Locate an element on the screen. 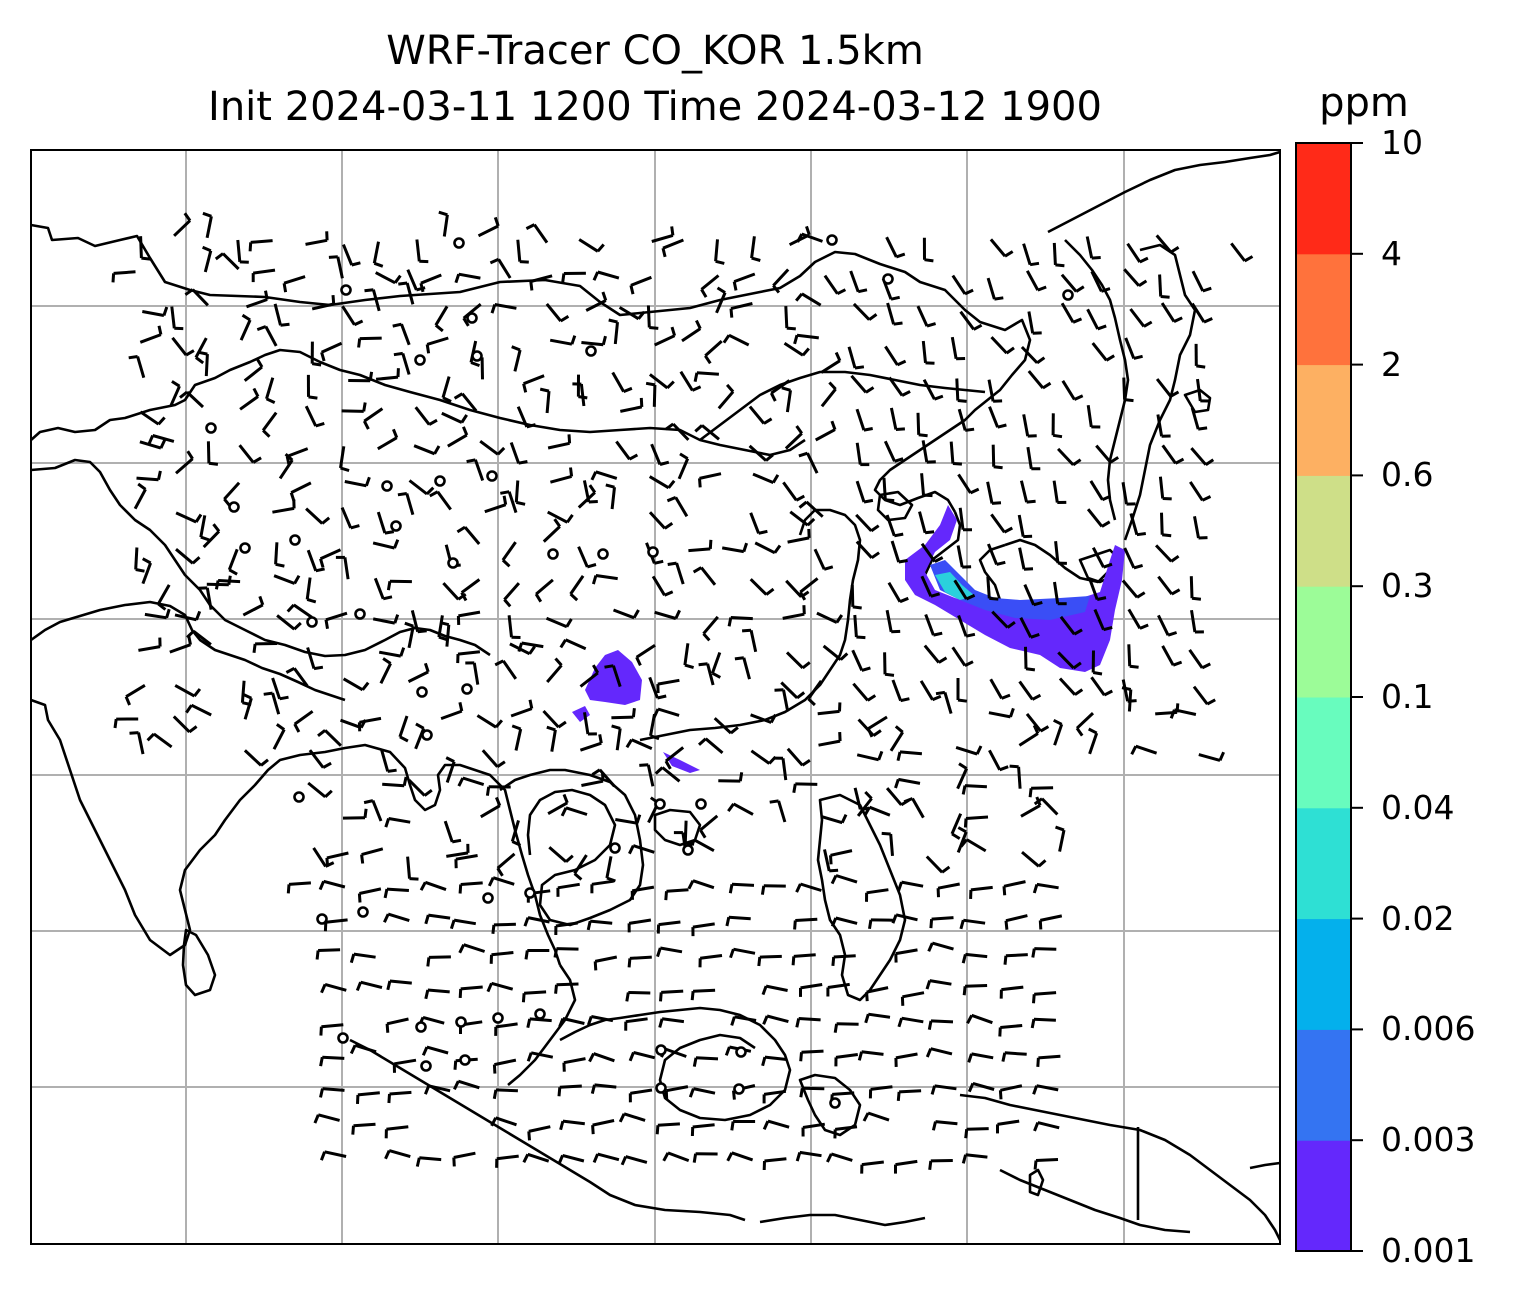 The height and width of the screenshot is (1306, 1528). coast-new-guinea-south is located at coordinates (1095, 1201).